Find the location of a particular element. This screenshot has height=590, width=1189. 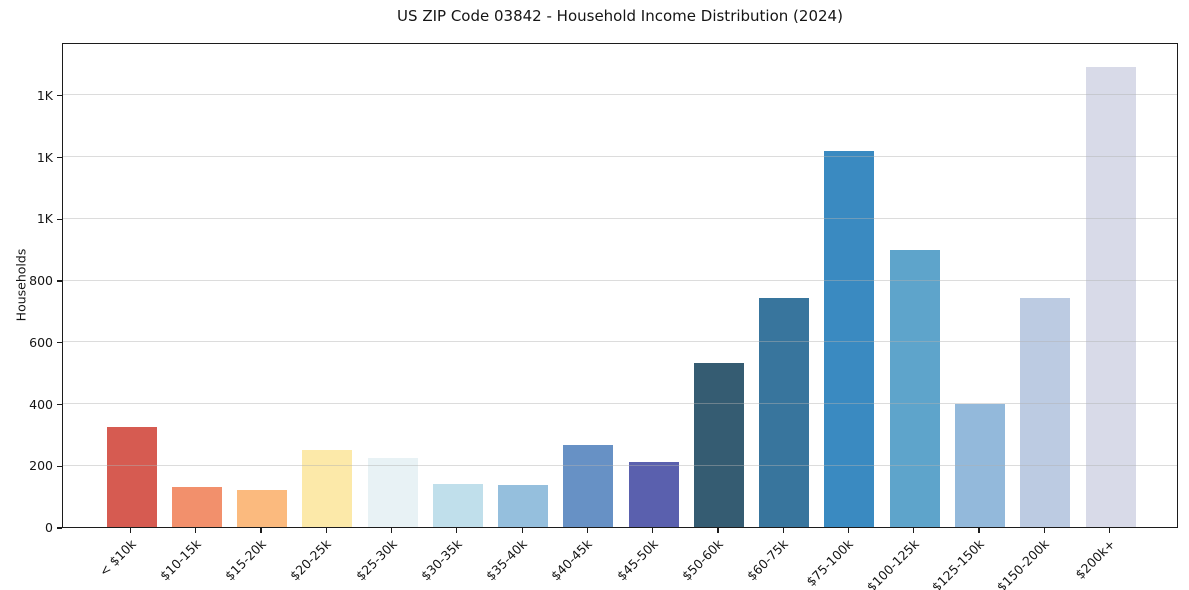

y-tick-label: 800 is located at coordinates (41, 280).